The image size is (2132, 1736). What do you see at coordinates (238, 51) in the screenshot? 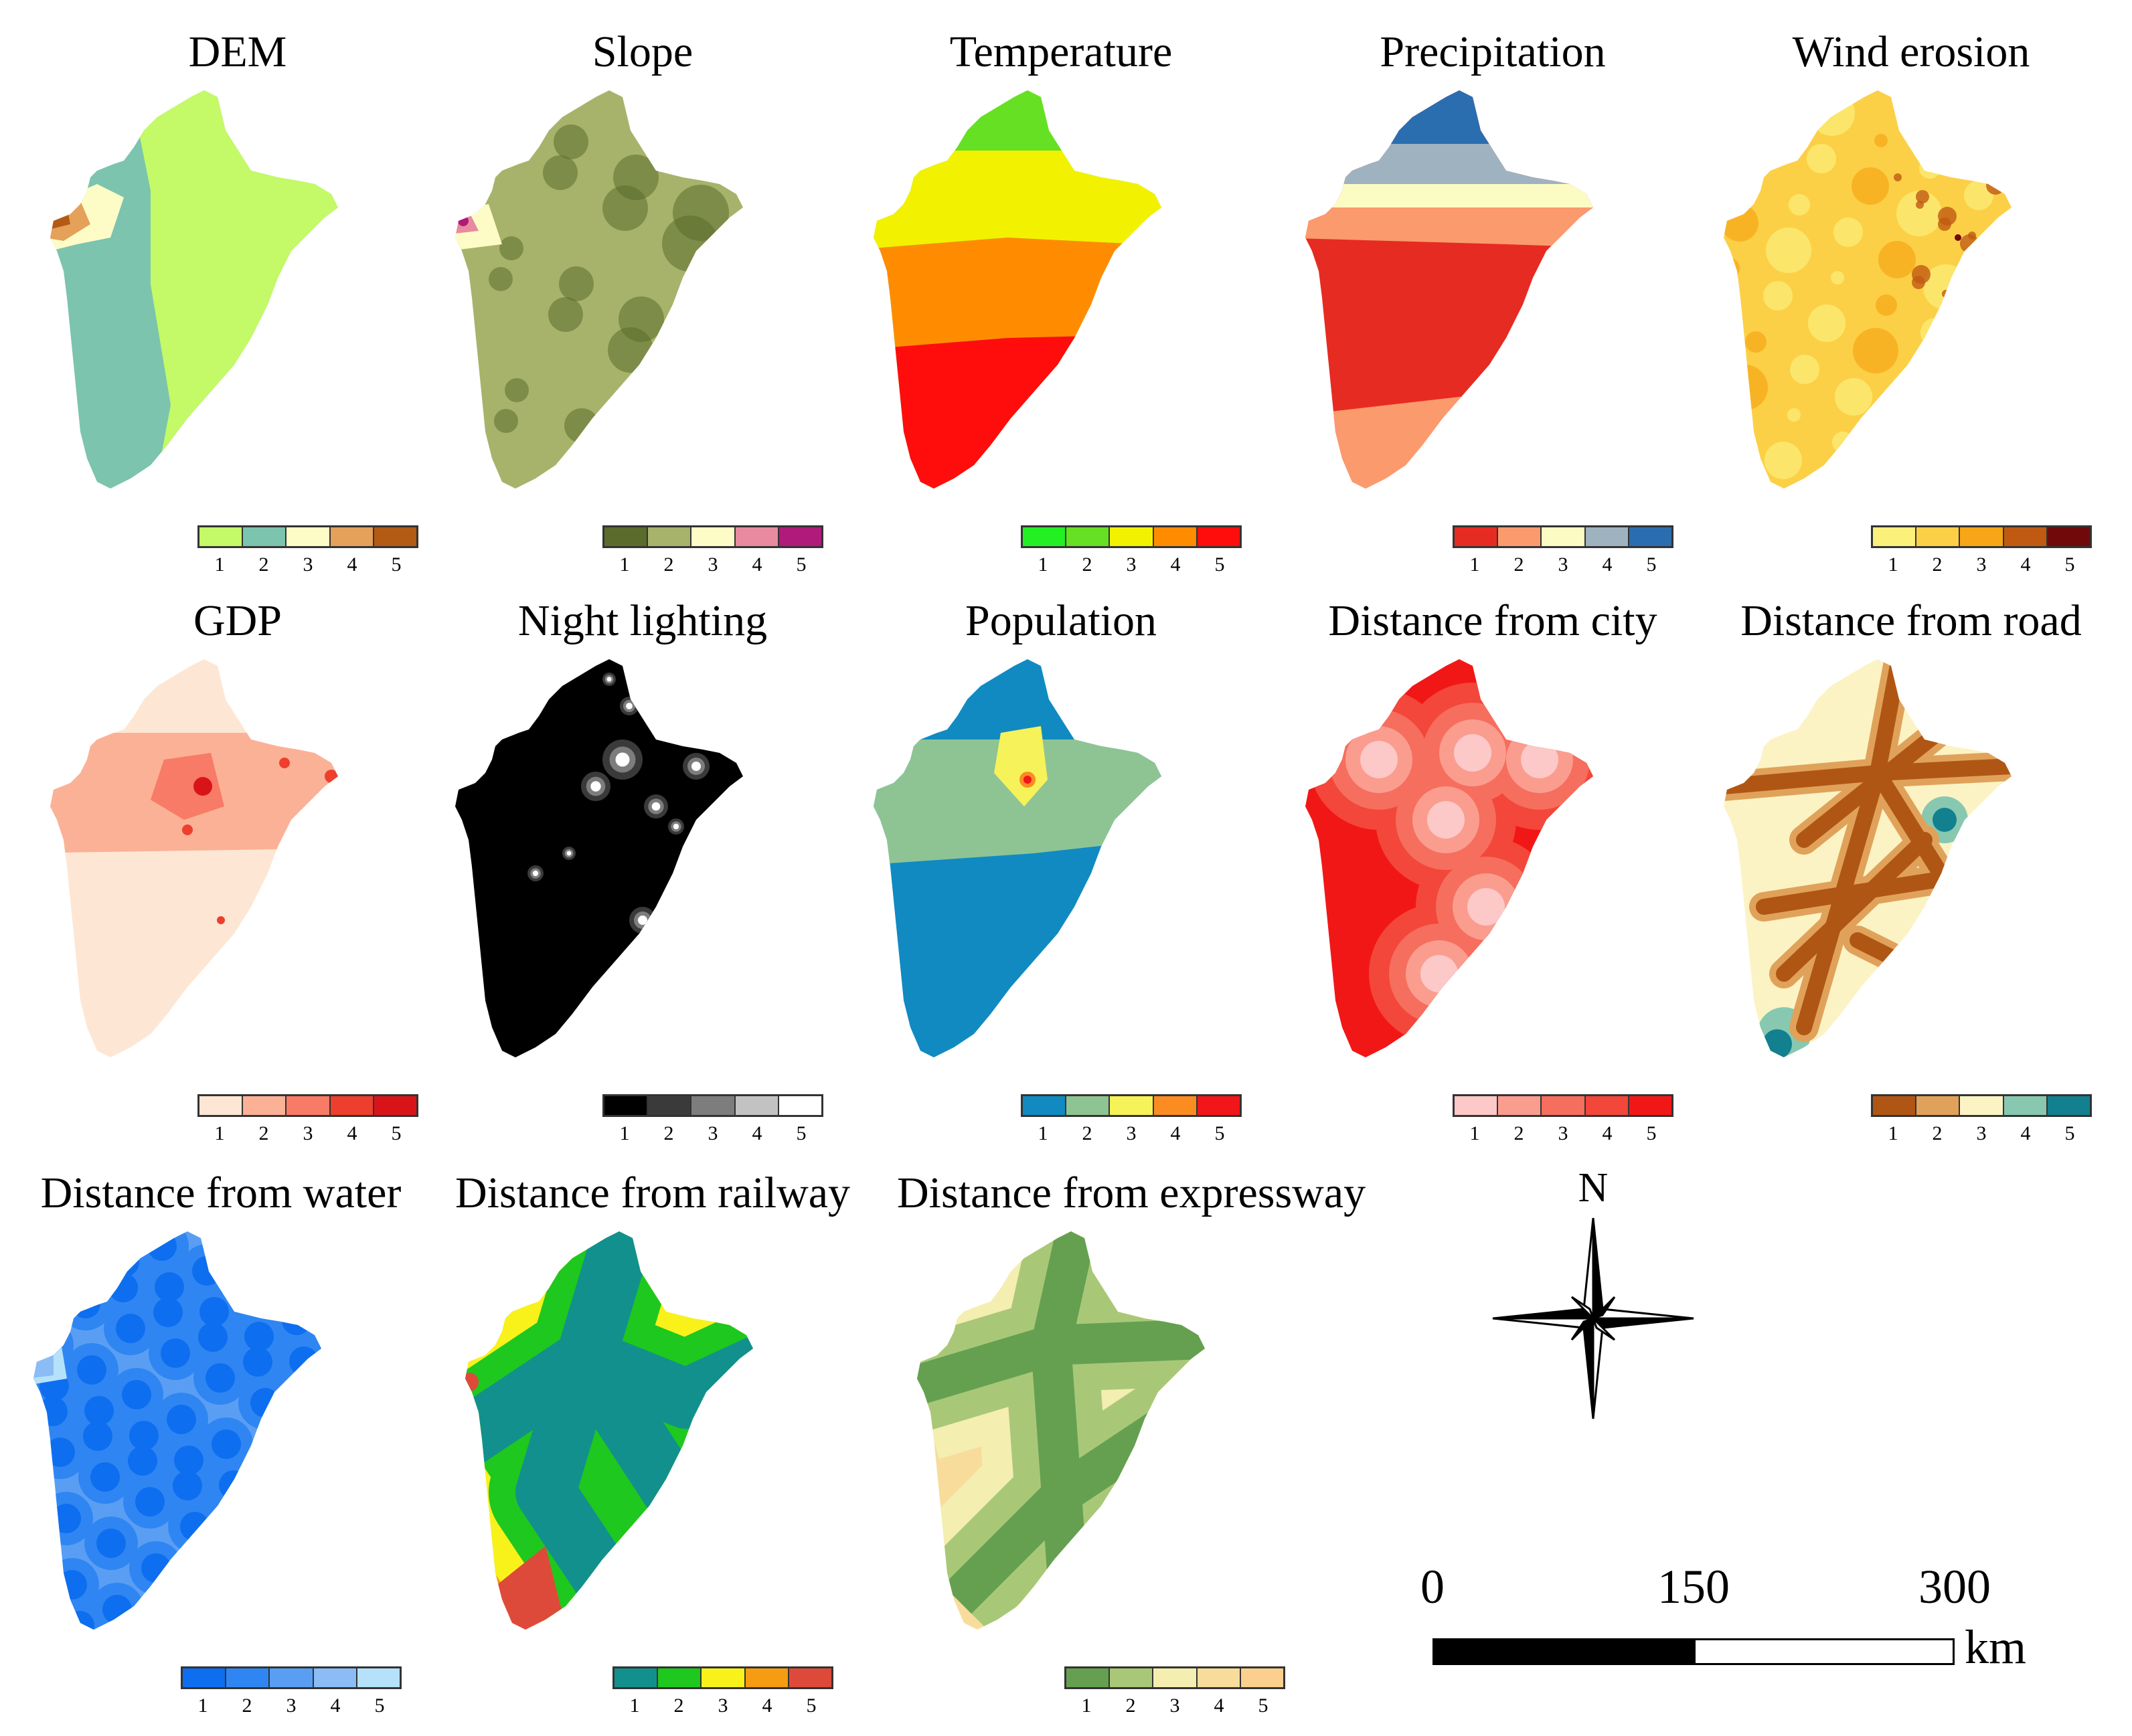
I see `panel-title: DEM` at bounding box center [238, 51].